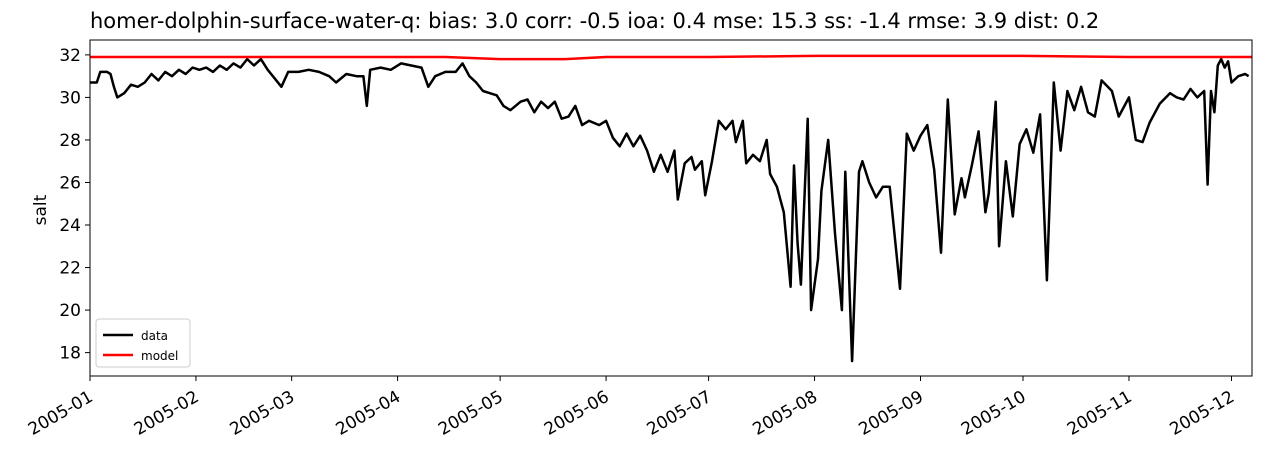  I want to click on y-axis: 18 20 22 24 26 28 30 32, so click(74, 205).